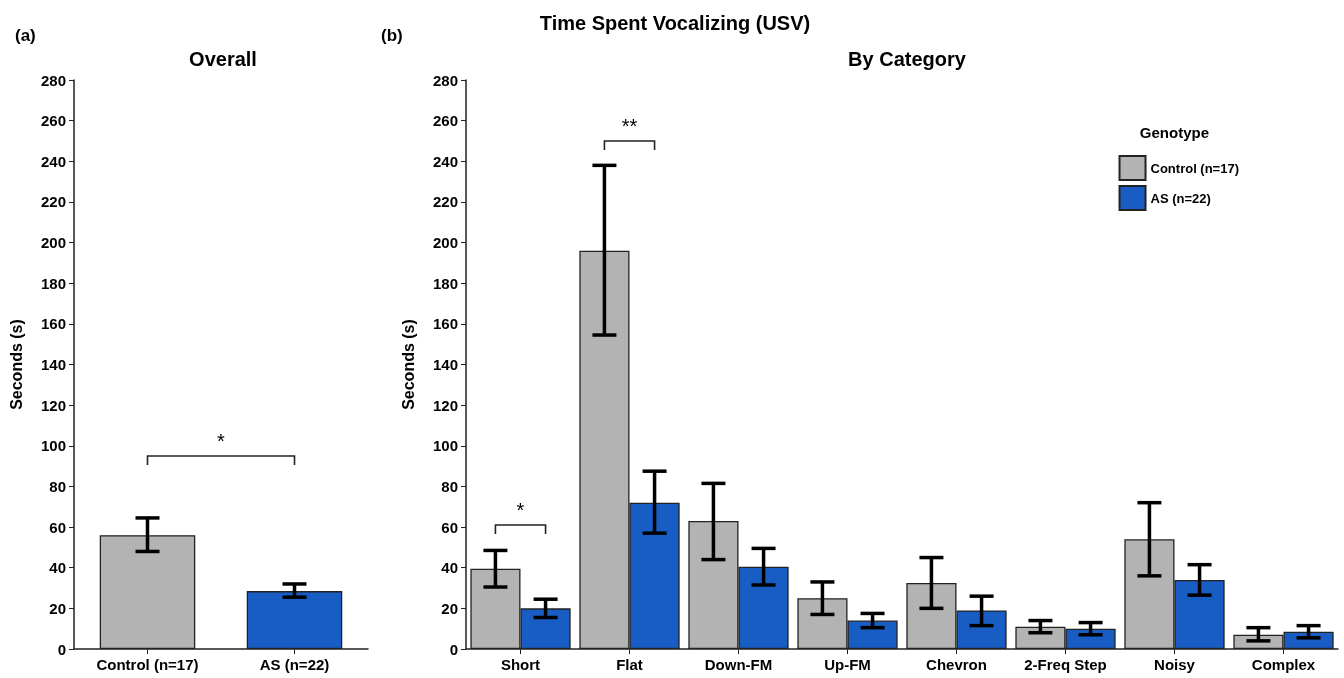 This screenshot has height=678, width=1344. What do you see at coordinates (738, 664) in the screenshot?
I see `x-tick-label: Down-FM` at bounding box center [738, 664].